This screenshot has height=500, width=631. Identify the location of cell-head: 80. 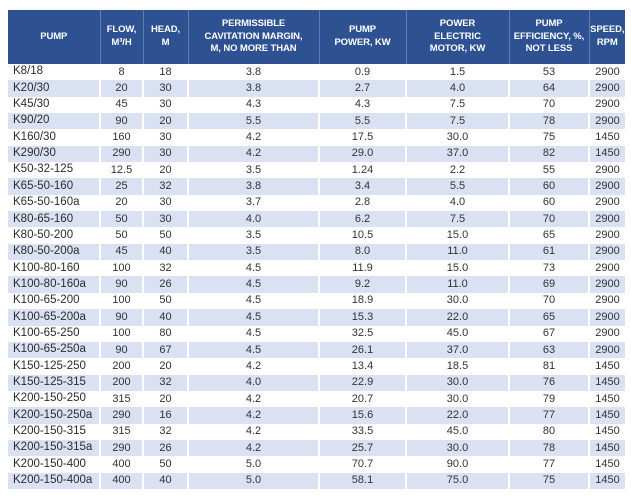
(165, 333).